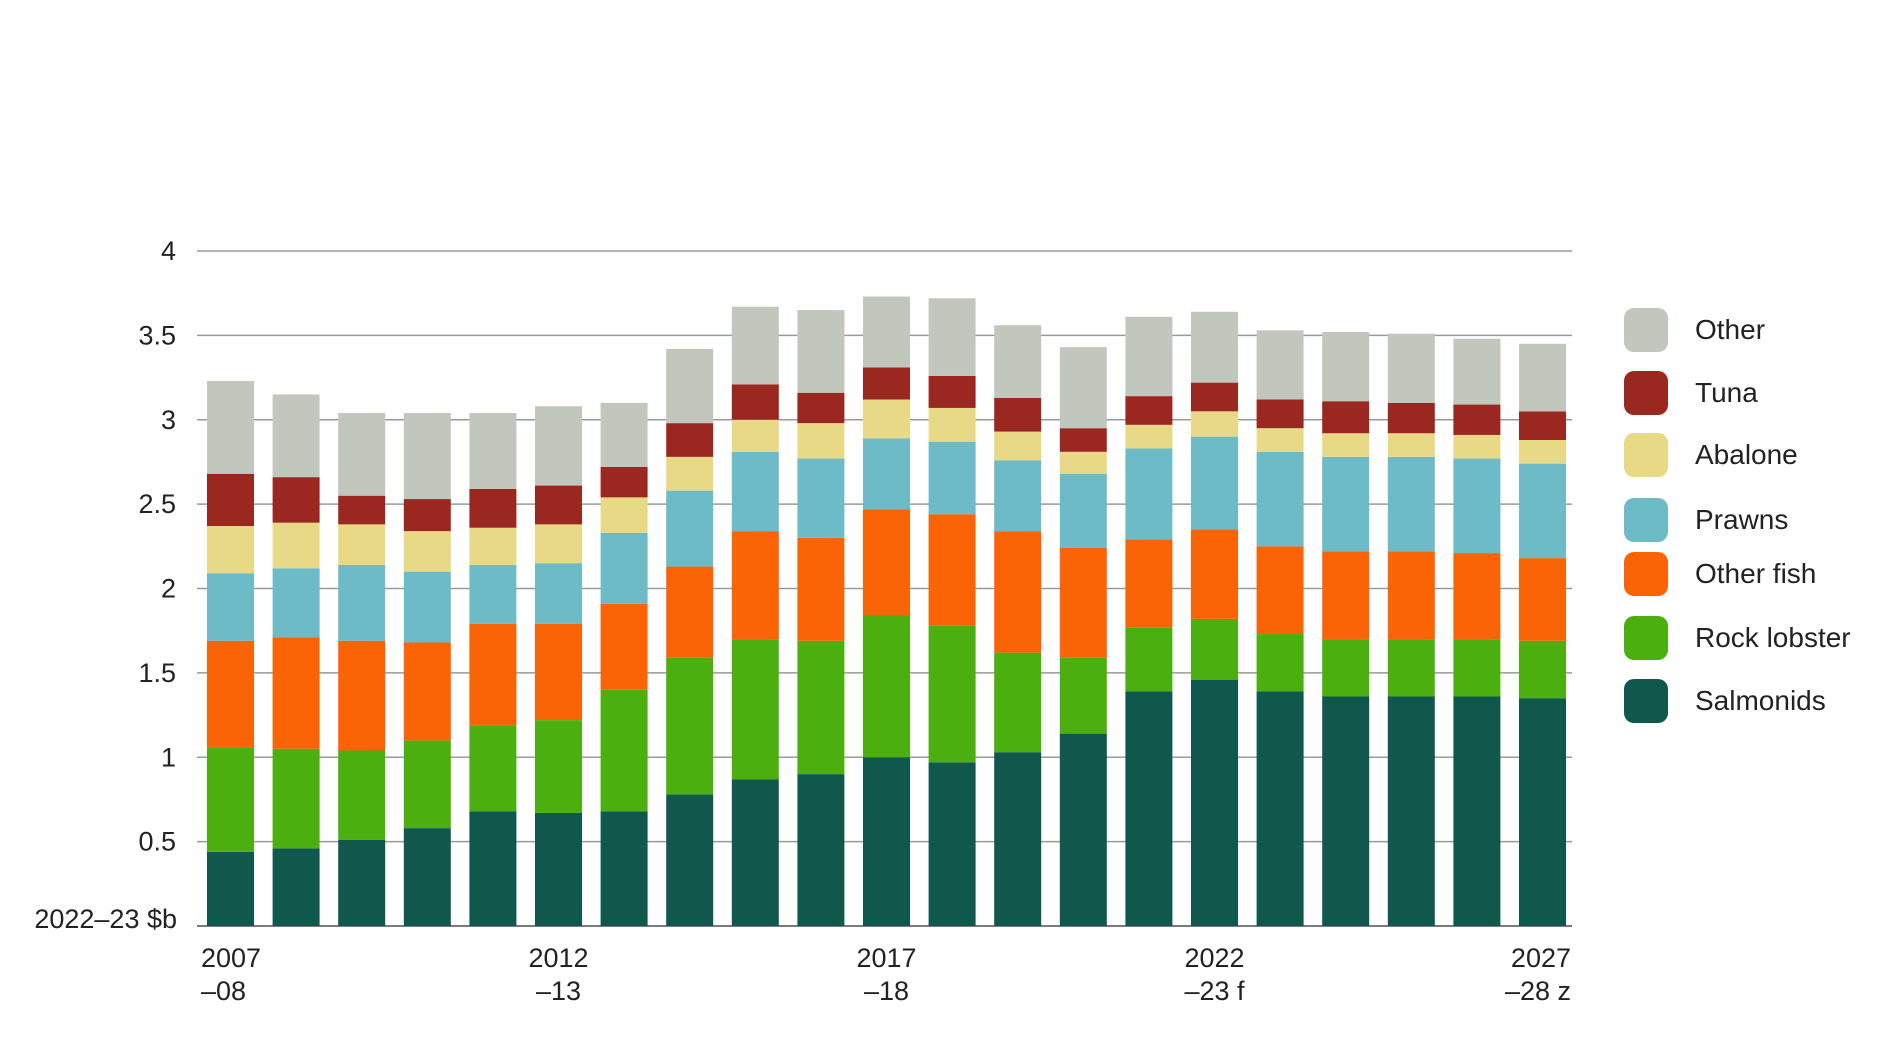  Describe the element at coordinates (886, 974) in the screenshot. I see `x-axis: 2007–08 2012–13 2017–18 2022–23 f 2027–28 z` at that location.